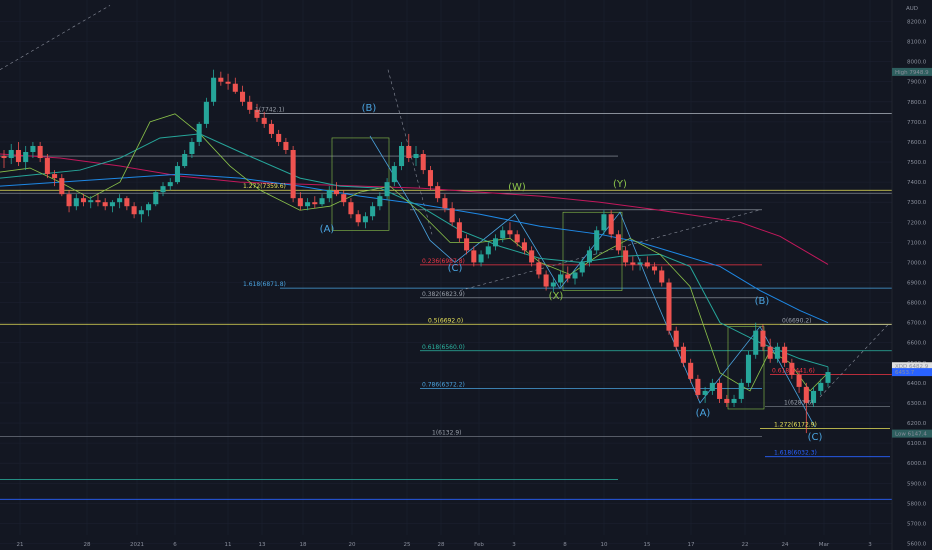 Image resolution: width=932 pixels, height=550 pixels. Describe the element at coordinates (303, 545) in the screenshot. I see `time-tick-label: 18` at that location.